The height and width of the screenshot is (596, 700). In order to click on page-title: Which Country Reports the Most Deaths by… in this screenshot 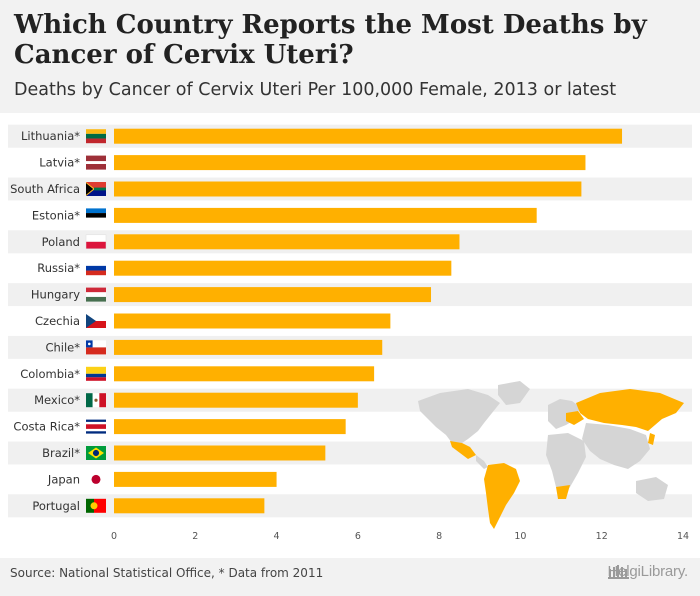, I will do `click(330, 40)`.